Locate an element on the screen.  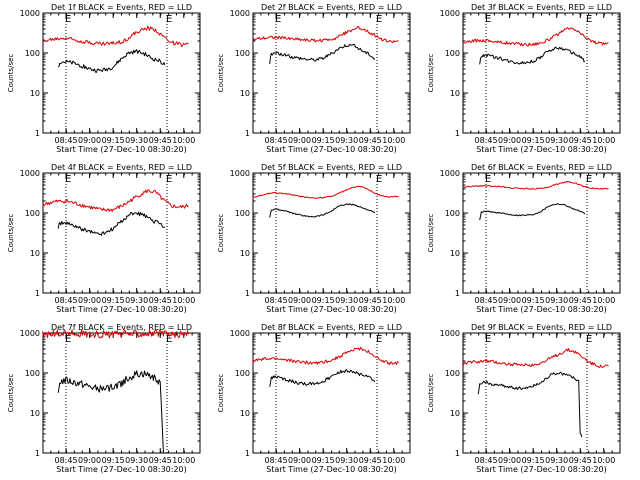
panel-title: Det 9f BLACK = Events, RED = LLD is located at coordinates (541, 327).